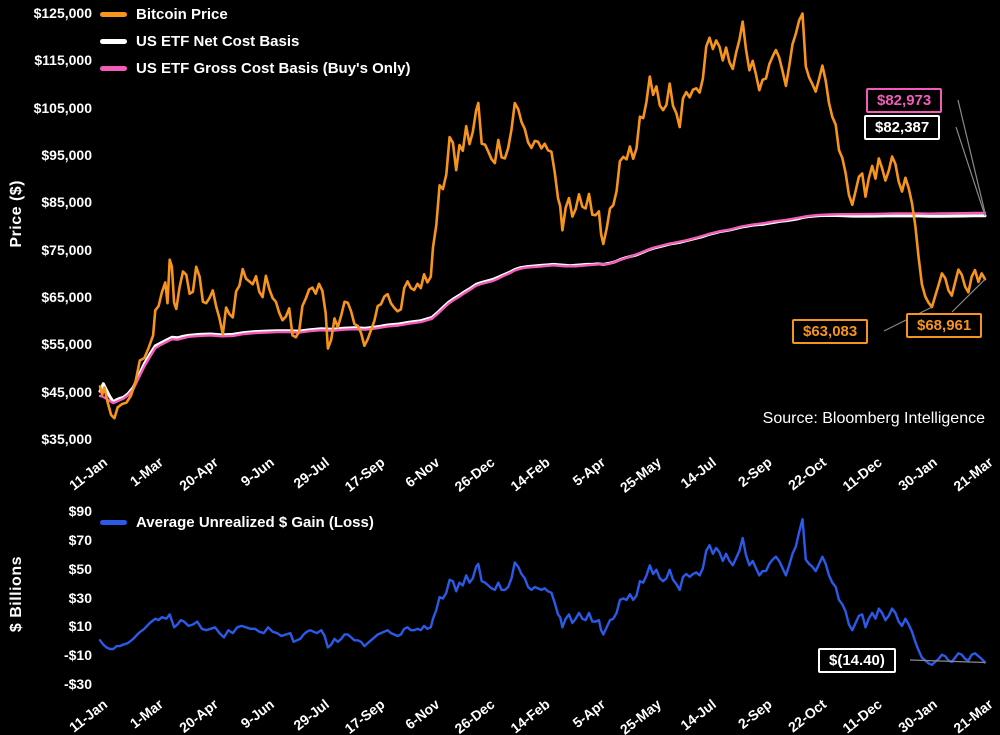  I want to click on top-y-axis-title: Price ($), so click(16, 214).